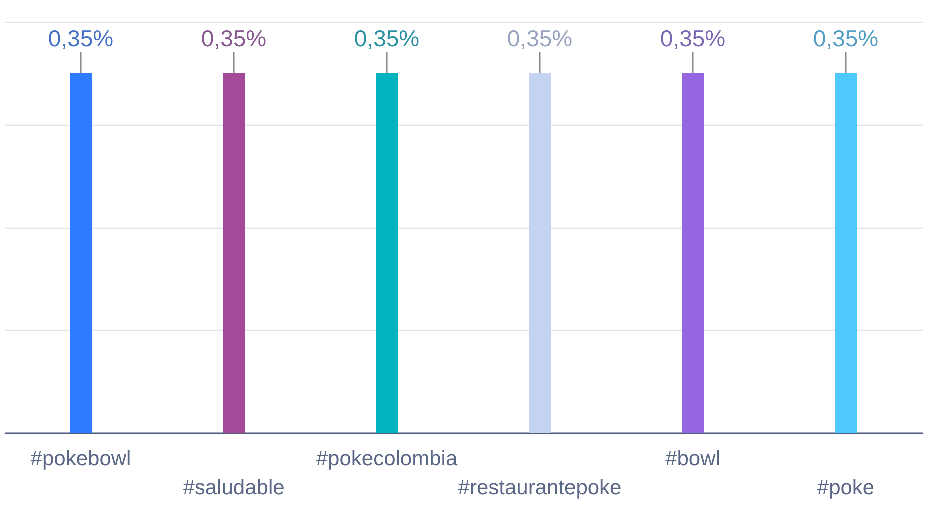  What do you see at coordinates (234, 488) in the screenshot?
I see `x-tick-label: #saludable` at bounding box center [234, 488].